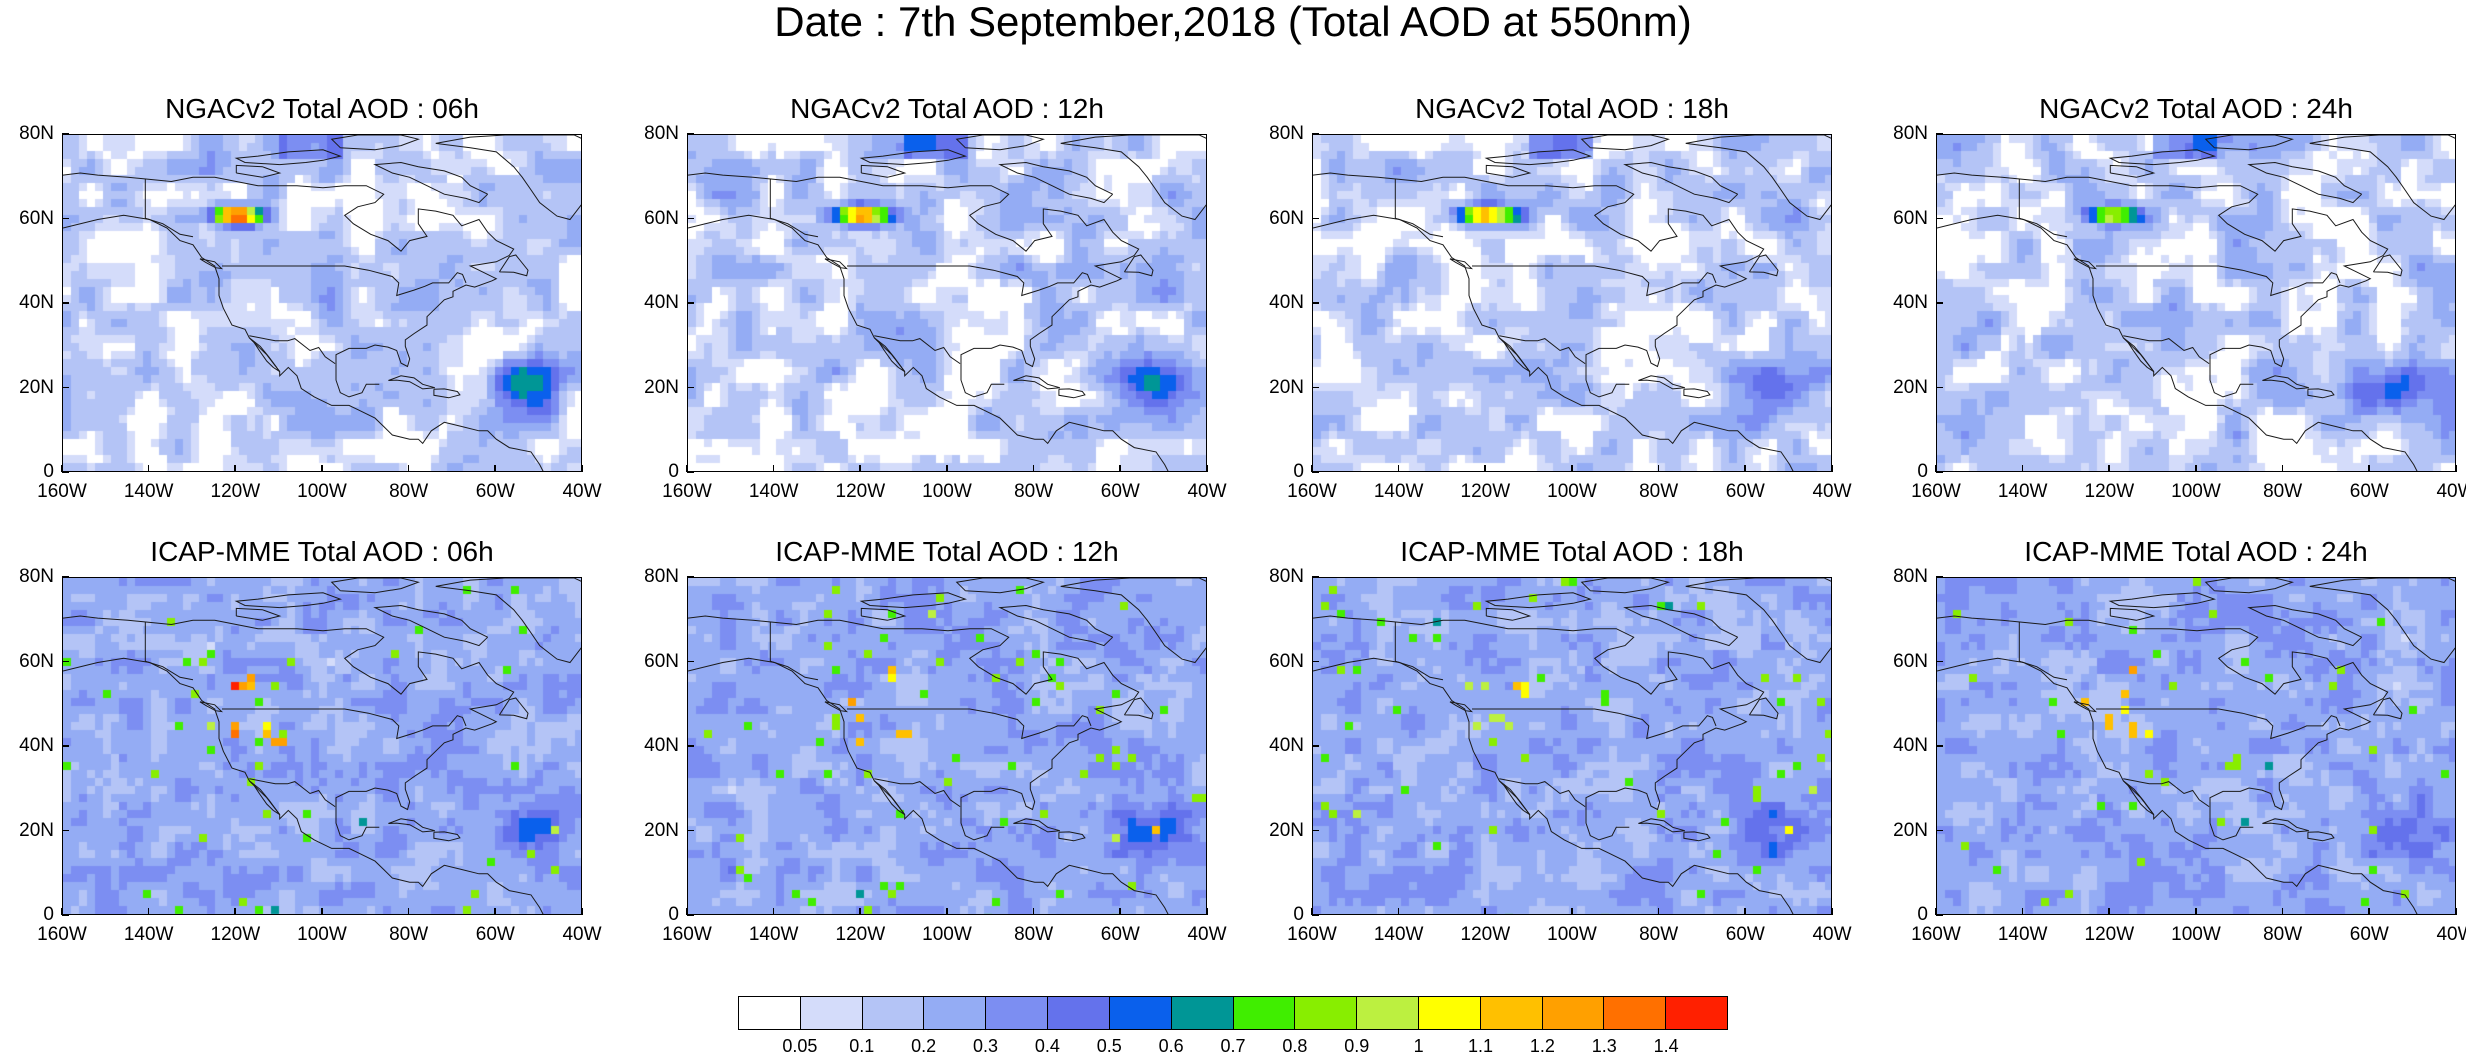 The image size is (2466, 1056). I want to click on panel-title: NGACv2 Total AOD : 18h, so click(1572, 108).